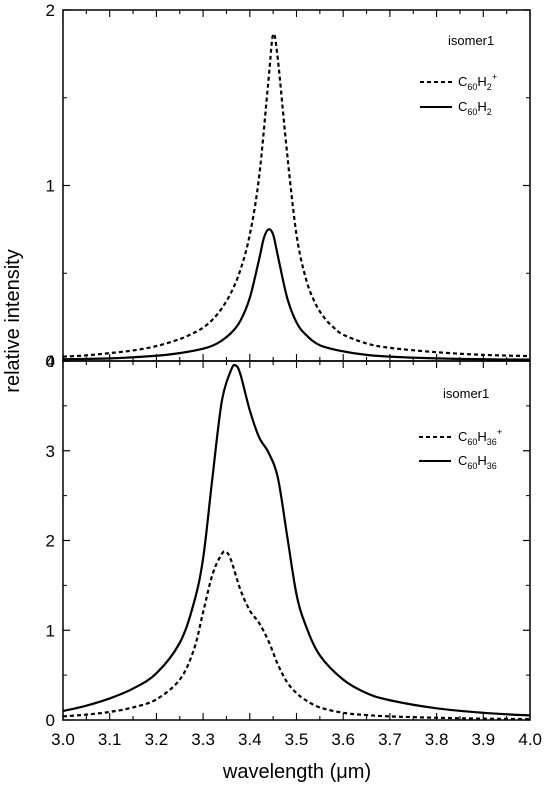 The image size is (545, 787). Describe the element at coordinates (477, 462) in the screenshot. I see `legend-label-c60h36: C60H36` at that location.